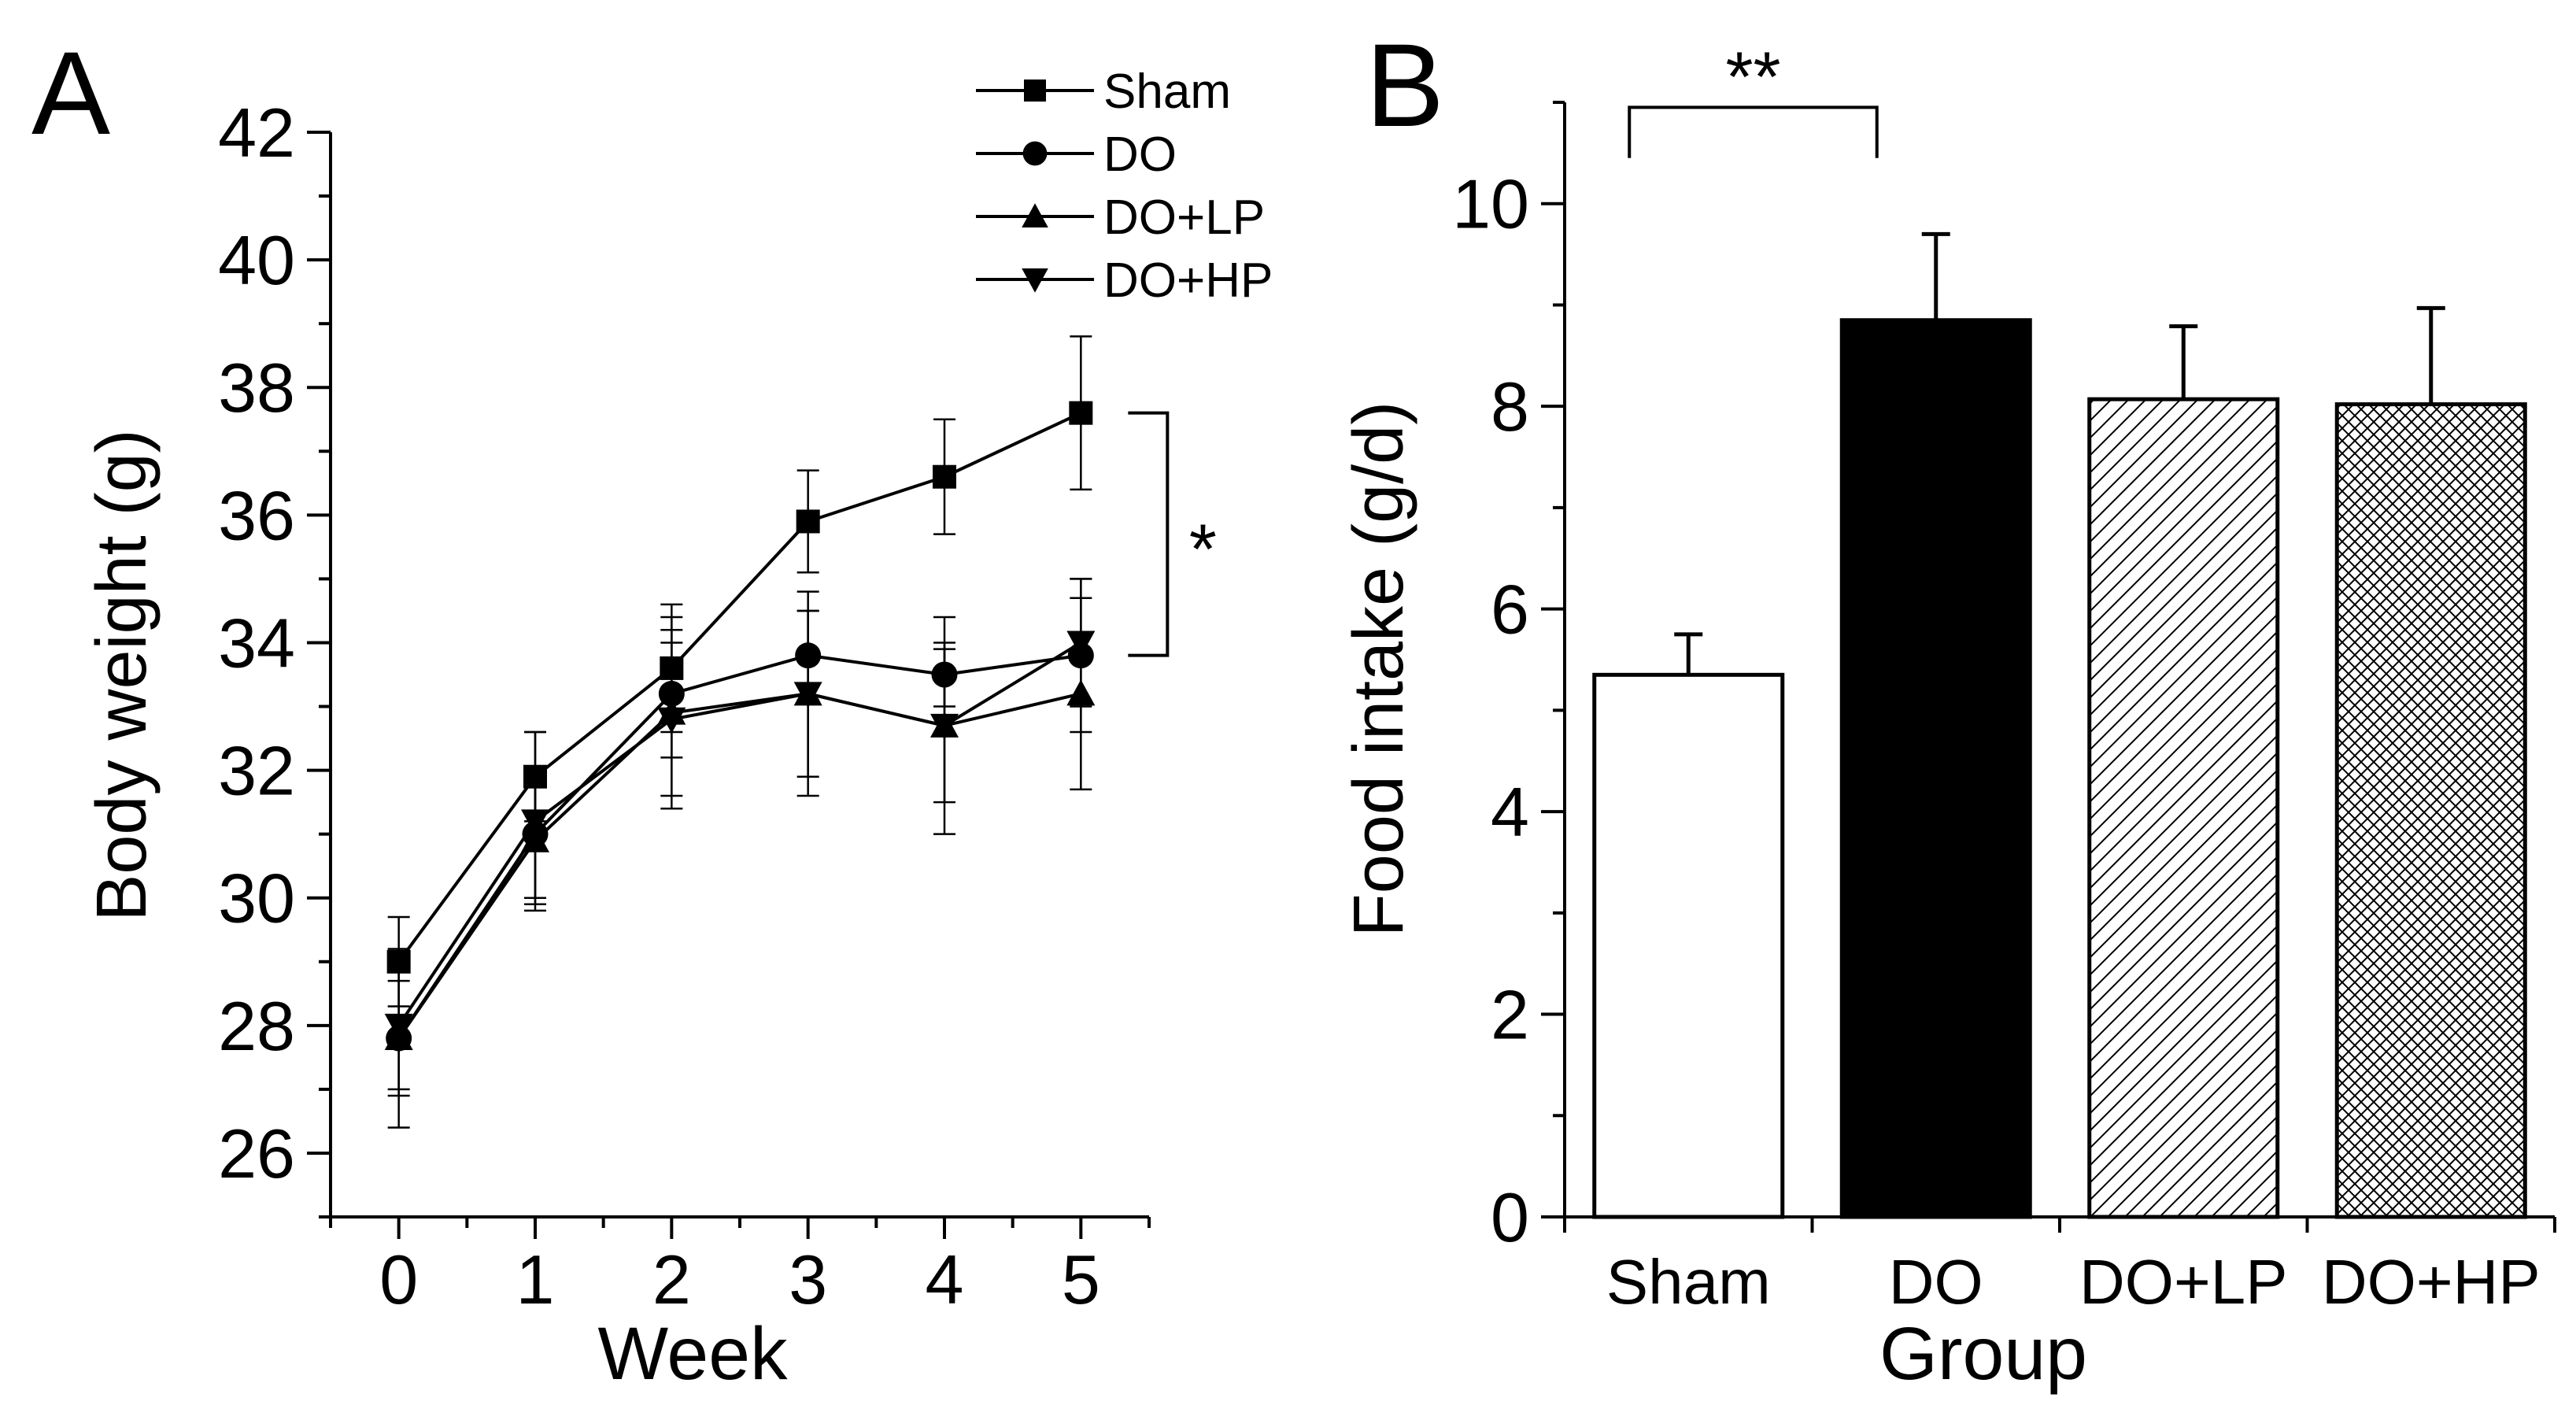 The width and height of the screenshot is (2576, 1420). I want to click on panel-b-x-ticks: Sham DO DO+LP DO+HP, so click(2059, 1267).